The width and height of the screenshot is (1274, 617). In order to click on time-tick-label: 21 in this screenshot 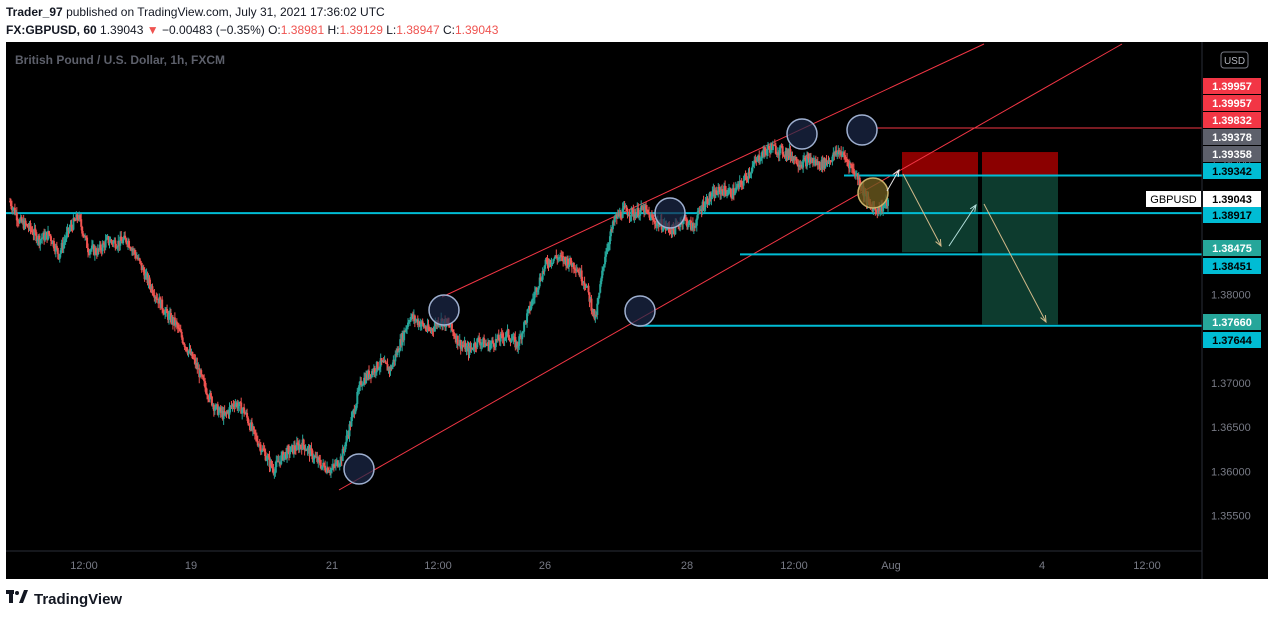, I will do `click(332, 566)`.